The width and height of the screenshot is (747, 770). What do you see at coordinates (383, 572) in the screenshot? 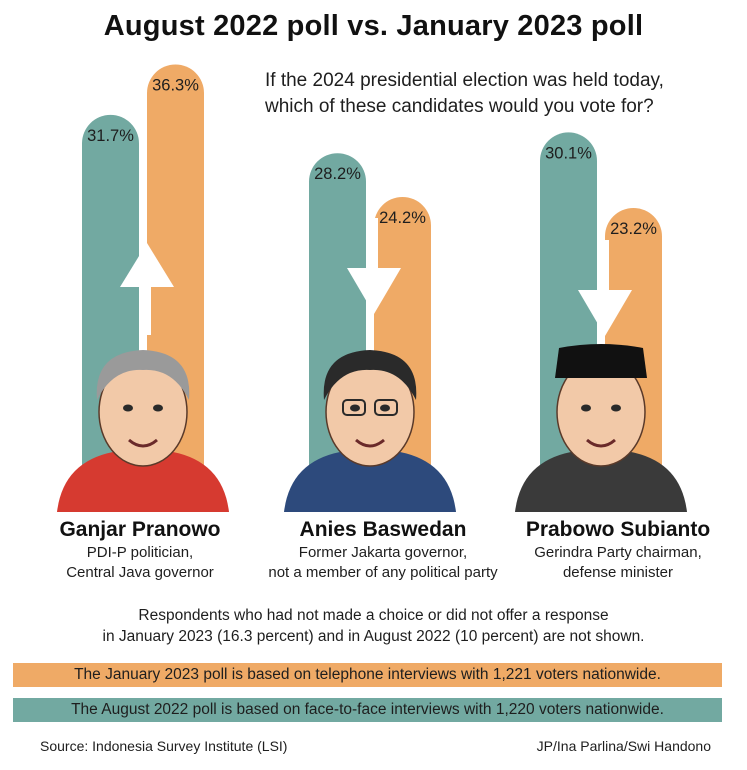
I see `candidate-description: not a member of any political party` at bounding box center [383, 572].